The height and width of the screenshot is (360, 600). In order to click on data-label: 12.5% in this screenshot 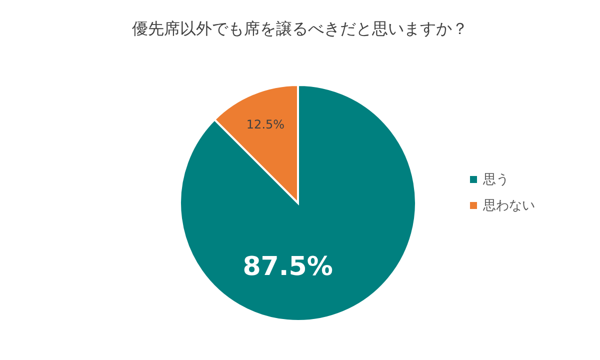, I will do `click(265, 125)`.